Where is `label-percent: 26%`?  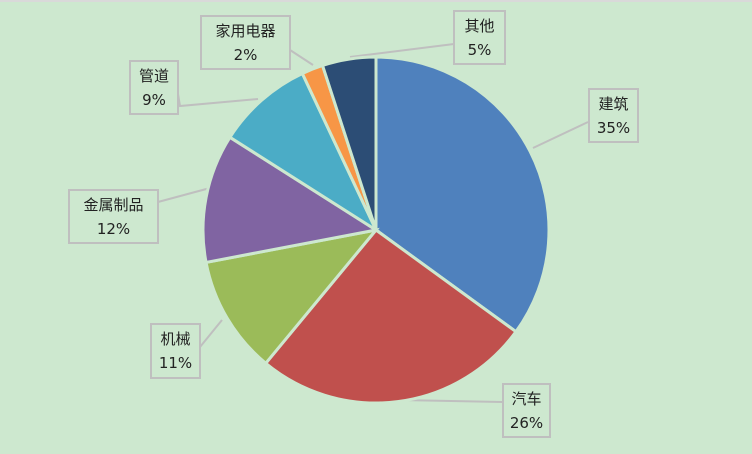 label-percent: 26% is located at coordinates (526, 423).